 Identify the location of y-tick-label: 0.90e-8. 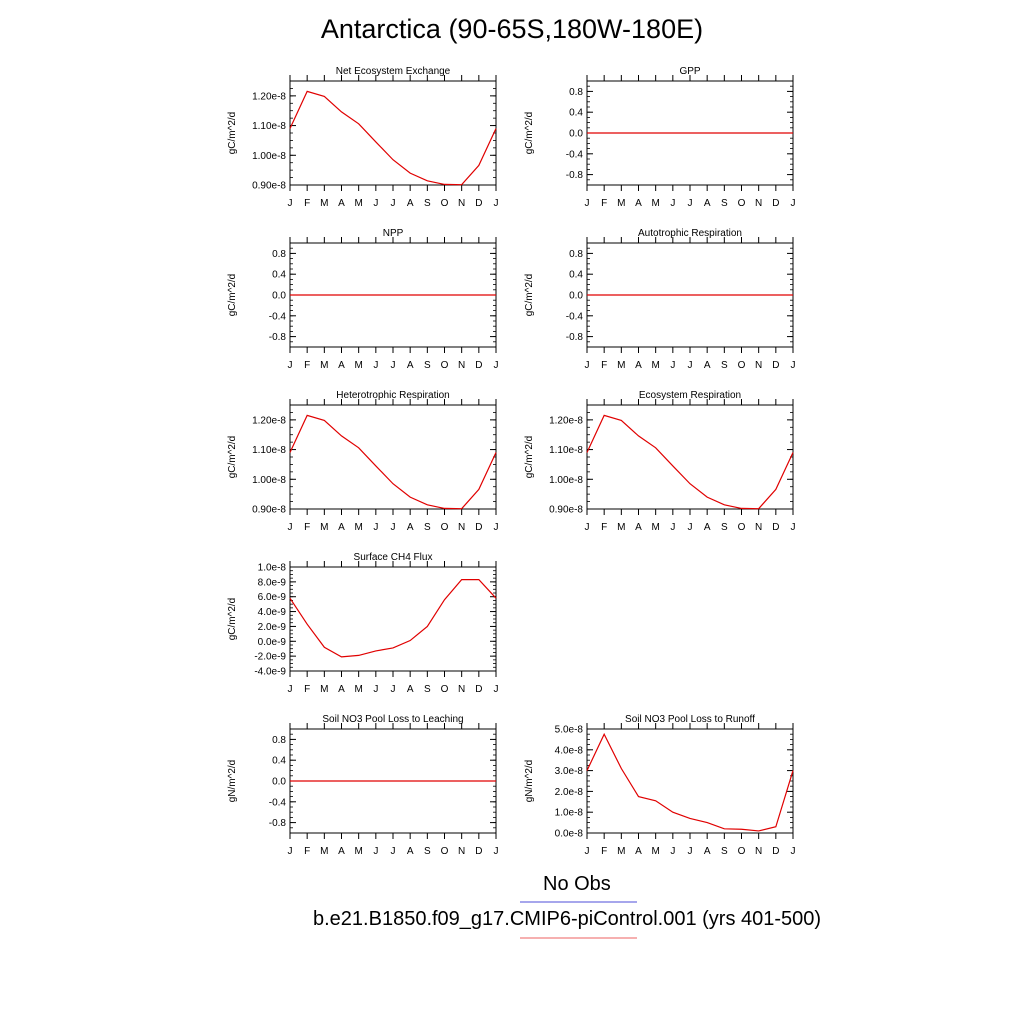
(566, 510).